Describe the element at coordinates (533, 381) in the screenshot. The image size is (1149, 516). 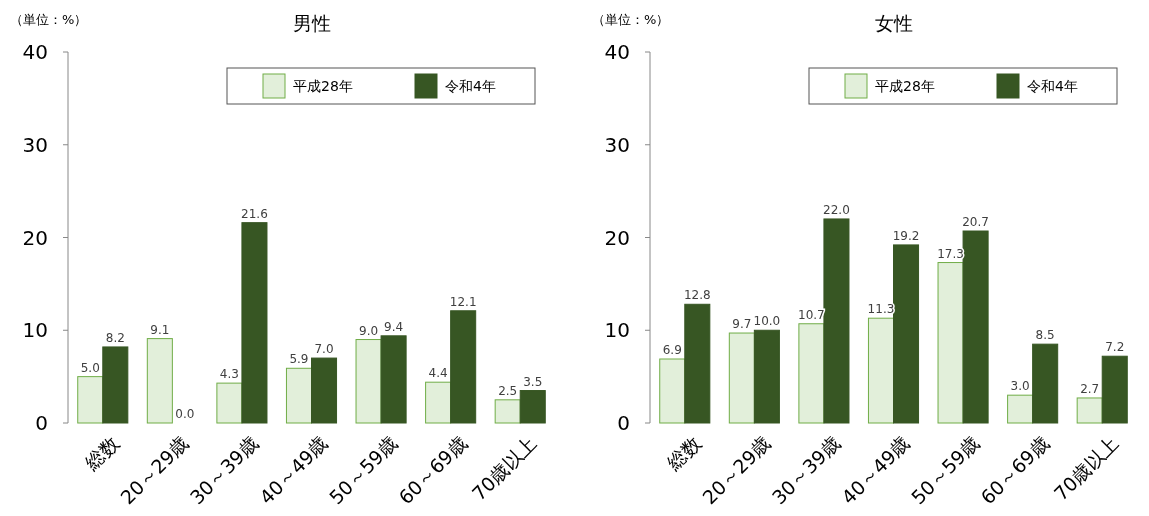
I see `data-label: 3.5` at that location.